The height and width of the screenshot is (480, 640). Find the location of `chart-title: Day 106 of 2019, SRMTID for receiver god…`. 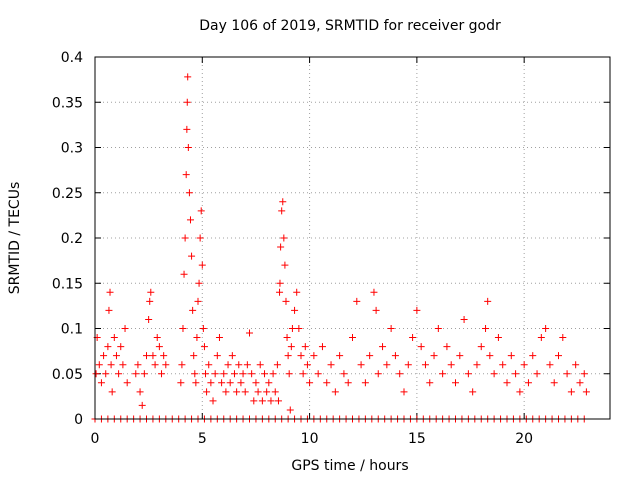

chart-title: Day 106 of 2019, SRMTID for receiver god… is located at coordinates (350, 26).